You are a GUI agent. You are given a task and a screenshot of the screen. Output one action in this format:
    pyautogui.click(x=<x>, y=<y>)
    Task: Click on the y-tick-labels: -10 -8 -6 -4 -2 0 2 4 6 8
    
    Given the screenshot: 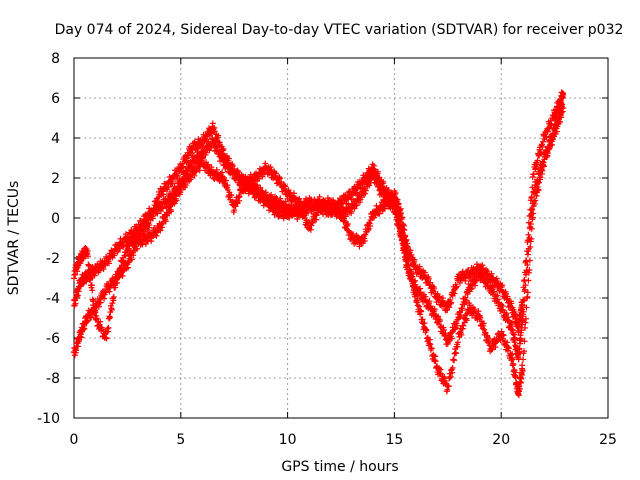 What is the action you would take?
    pyautogui.click(x=48, y=239)
    